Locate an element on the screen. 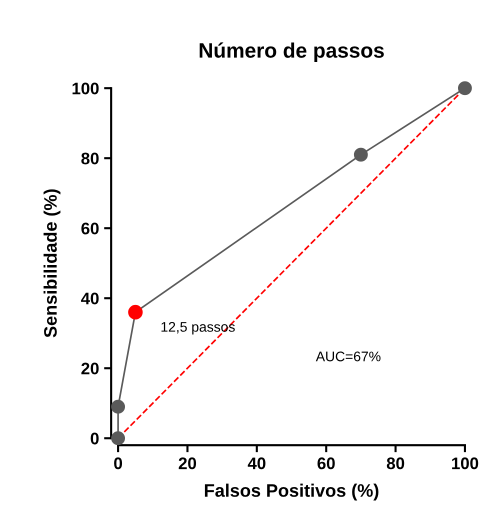 This screenshot has height=528, width=492. chart-title: Número de passos is located at coordinates (292, 52).